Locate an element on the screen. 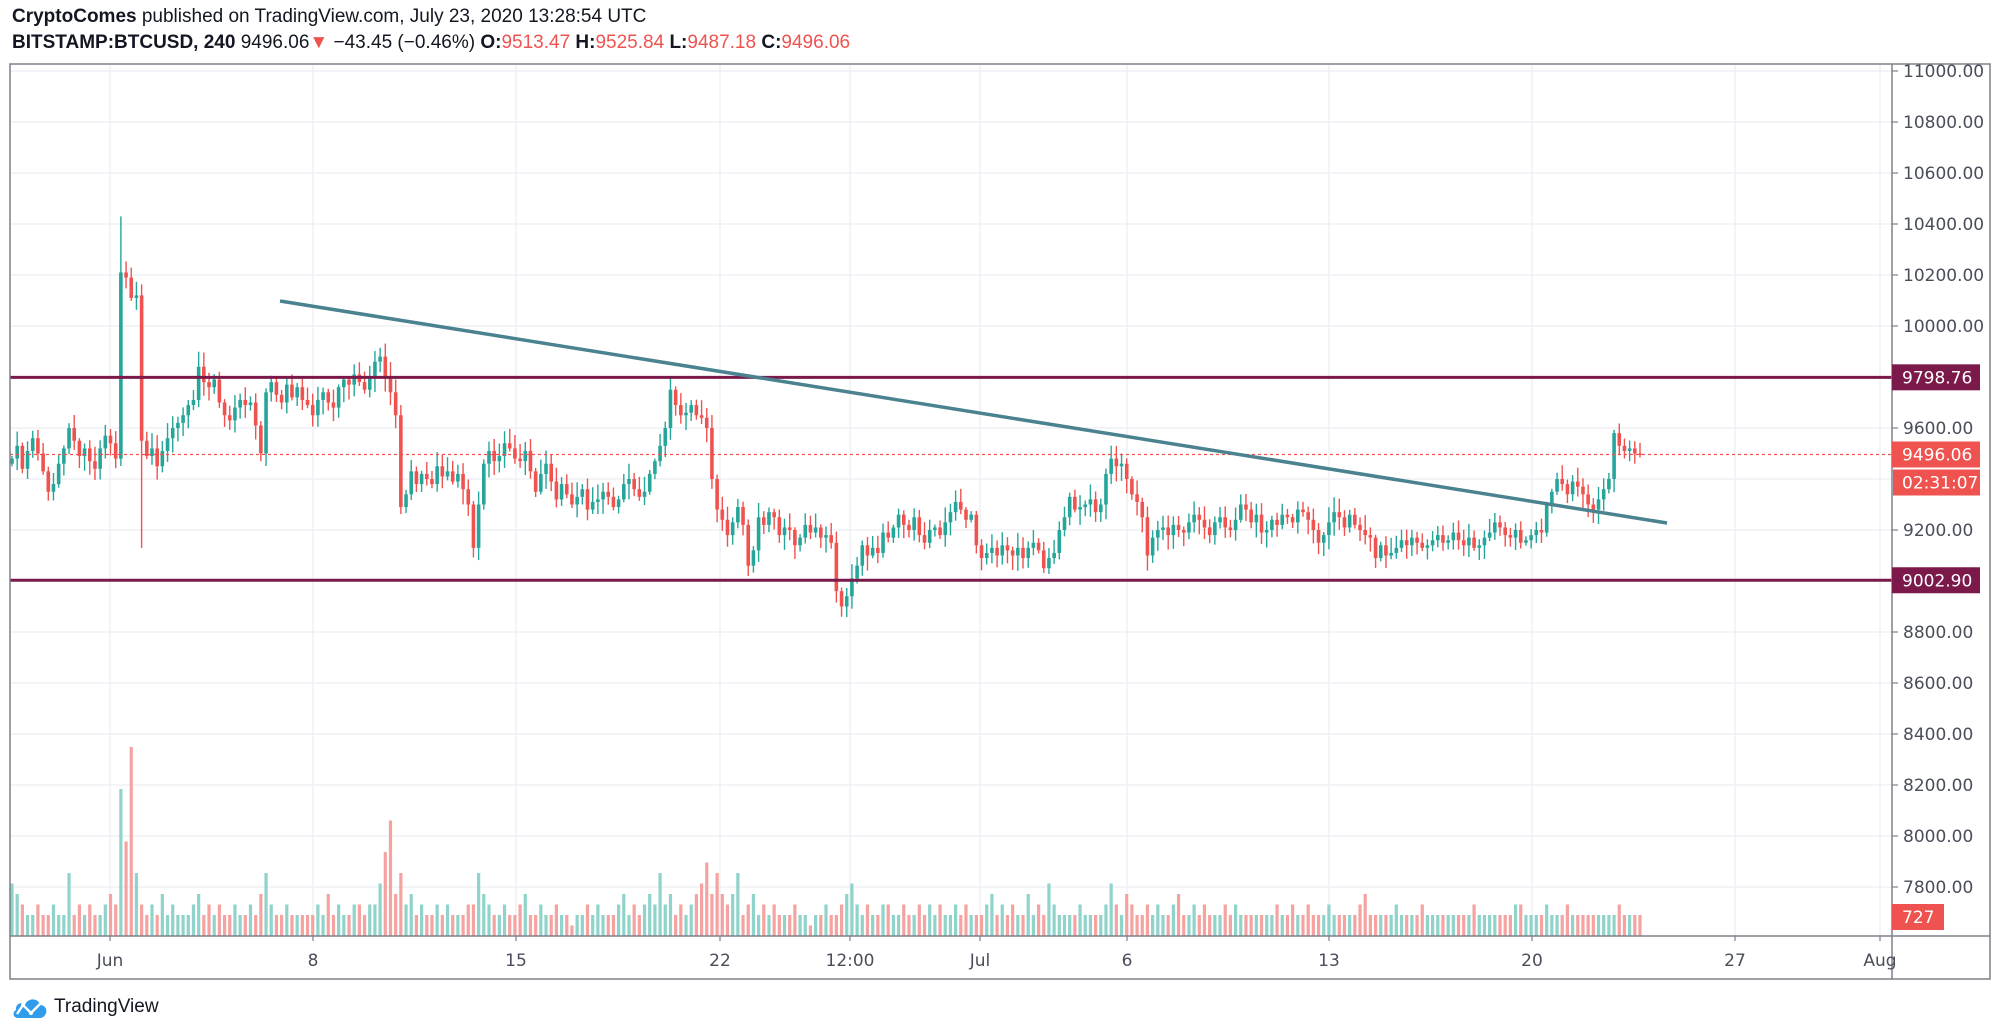  last-price-label: 9496.06 is located at coordinates (1937, 456).